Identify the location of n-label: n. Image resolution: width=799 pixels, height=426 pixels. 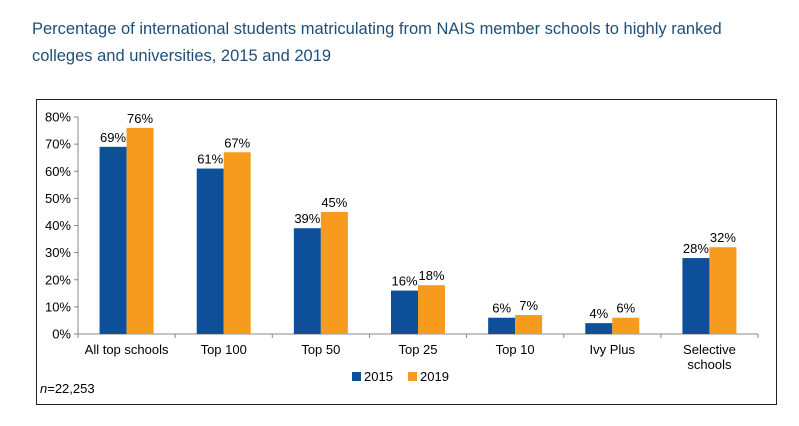
(44, 388).